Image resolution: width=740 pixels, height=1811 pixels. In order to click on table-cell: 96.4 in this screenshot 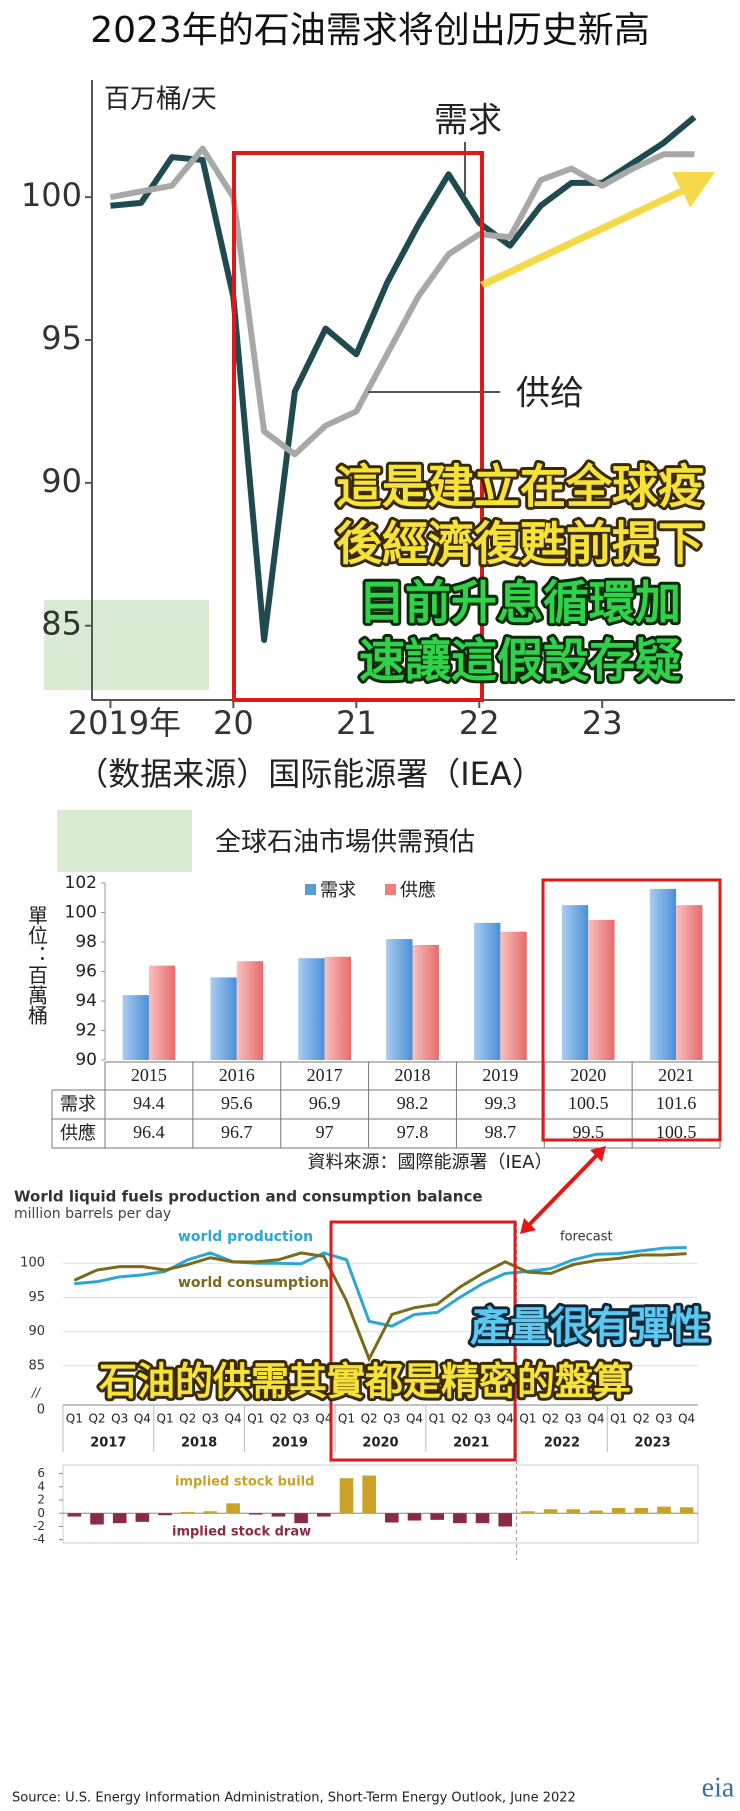, I will do `click(149, 1132)`.